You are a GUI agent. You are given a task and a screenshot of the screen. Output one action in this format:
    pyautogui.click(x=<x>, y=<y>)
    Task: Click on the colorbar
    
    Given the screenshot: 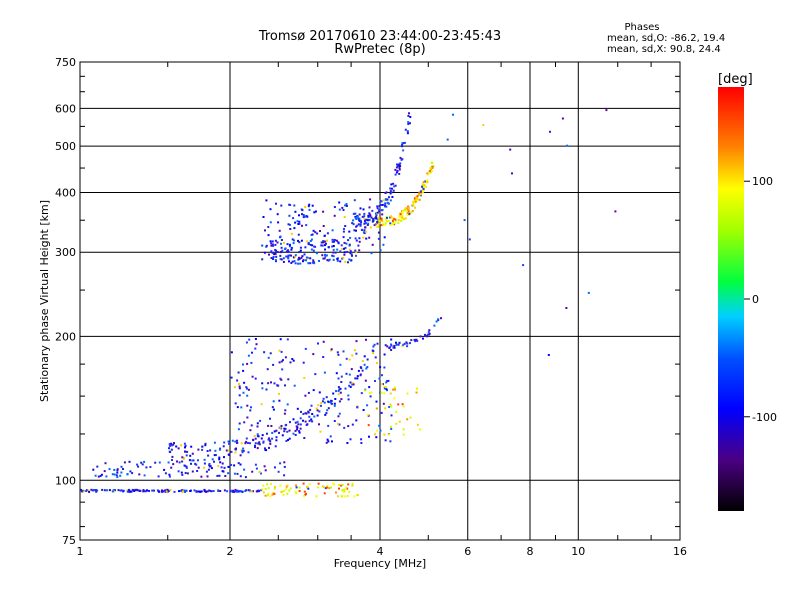 What is the action you would take?
    pyautogui.click(x=731, y=299)
    